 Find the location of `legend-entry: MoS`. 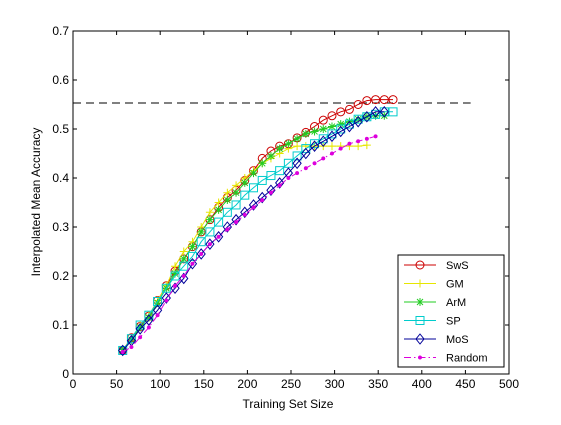

legend-entry: MoS is located at coordinates (436, 339).